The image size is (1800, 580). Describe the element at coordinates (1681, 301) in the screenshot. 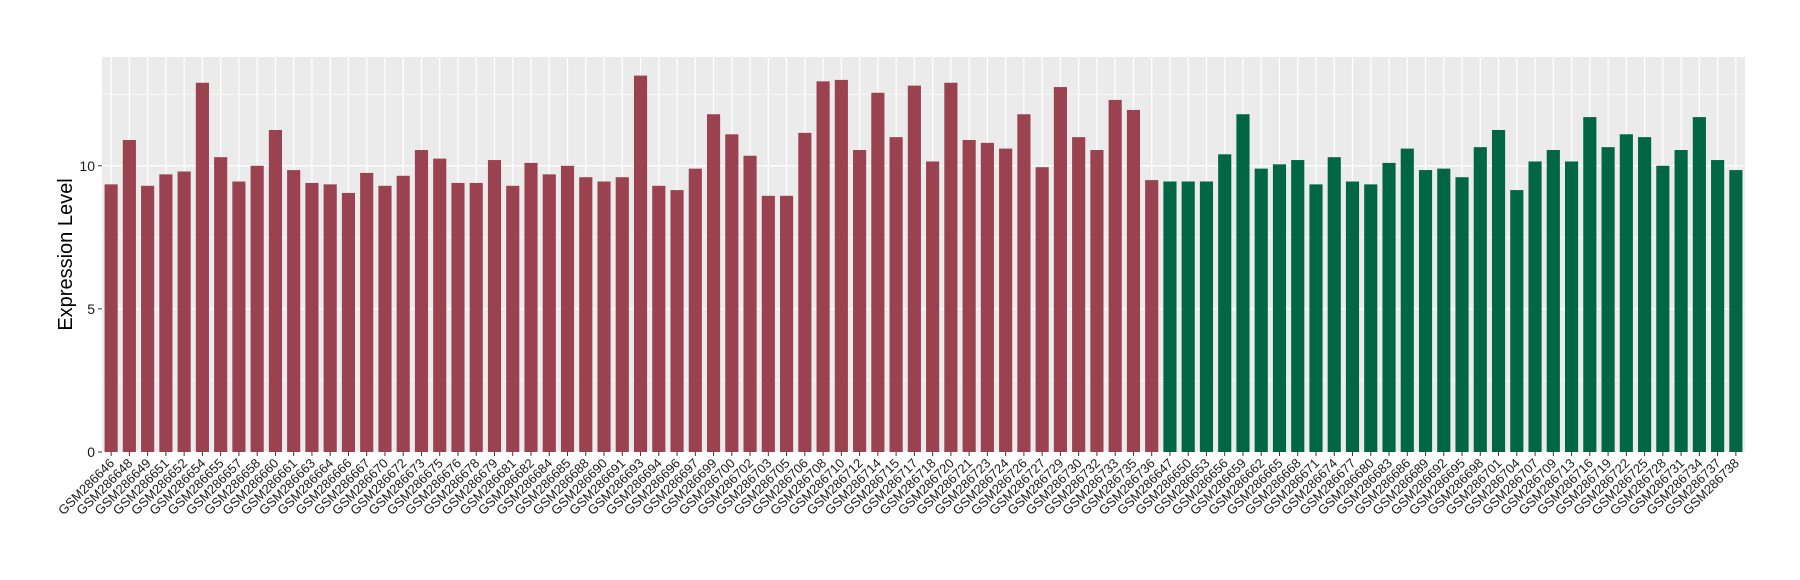

I see `bar-GSM286731` at that location.